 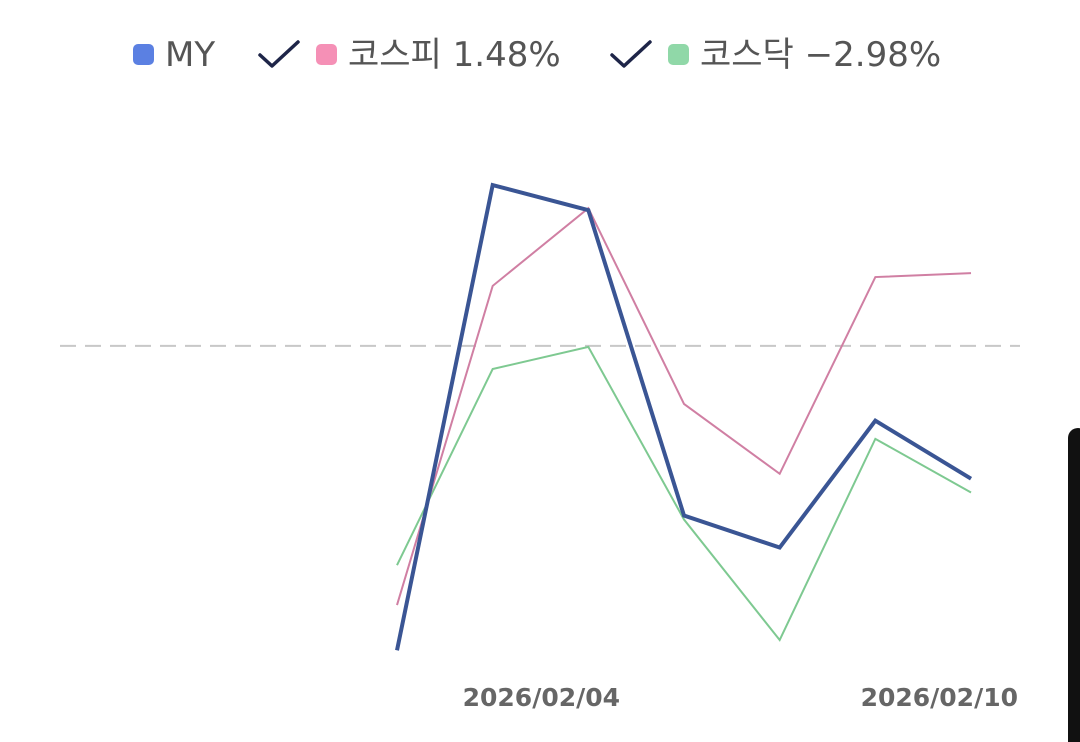 I want to click on legend-label: 코스닥 −2.98%, so click(x=820, y=55).